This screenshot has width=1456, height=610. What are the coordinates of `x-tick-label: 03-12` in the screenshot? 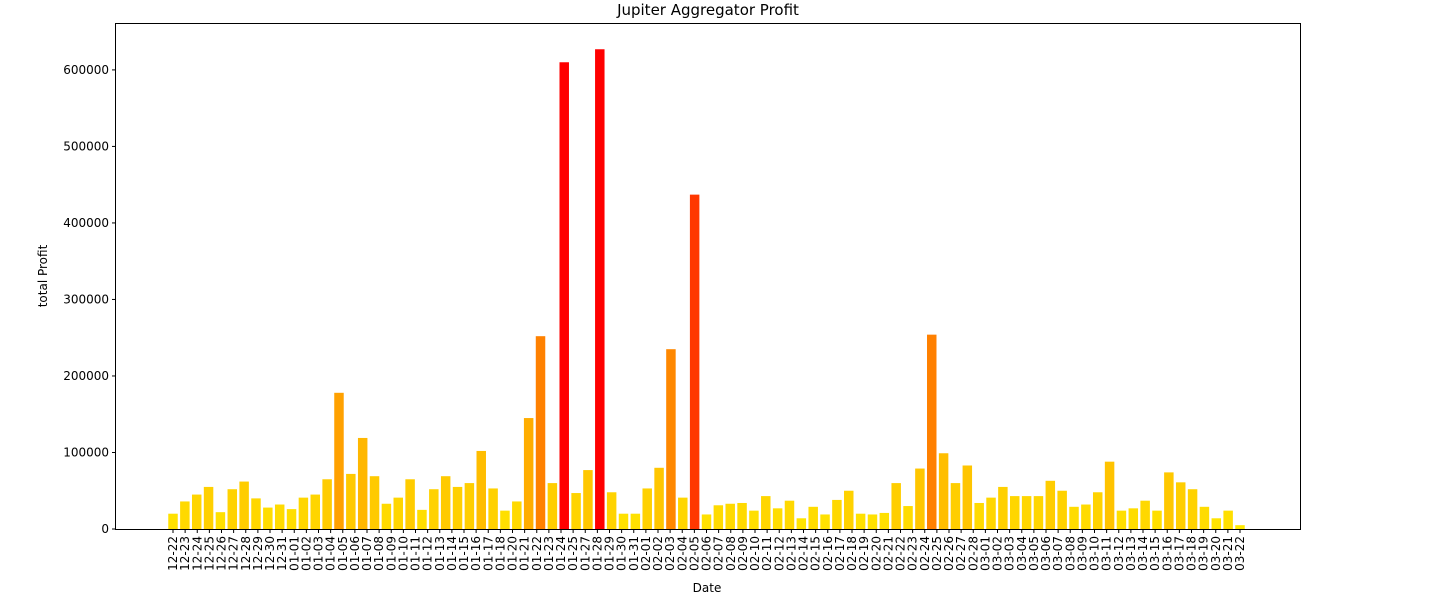 It's located at (1119, 553).